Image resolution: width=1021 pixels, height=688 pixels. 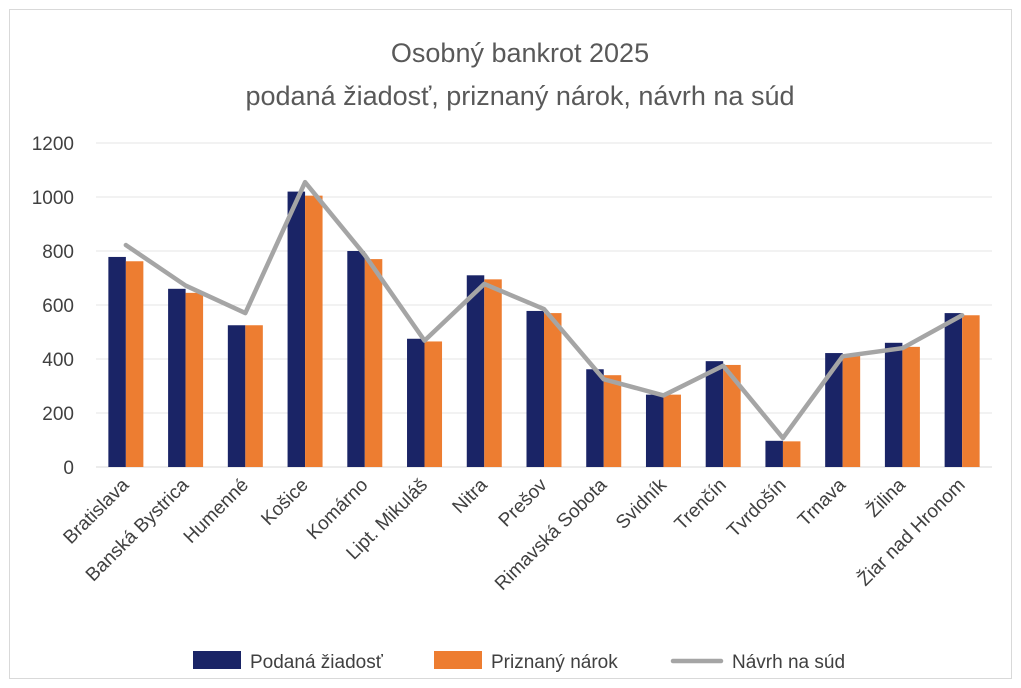 I want to click on x-tick-label: Prešov, so click(x=523, y=502).